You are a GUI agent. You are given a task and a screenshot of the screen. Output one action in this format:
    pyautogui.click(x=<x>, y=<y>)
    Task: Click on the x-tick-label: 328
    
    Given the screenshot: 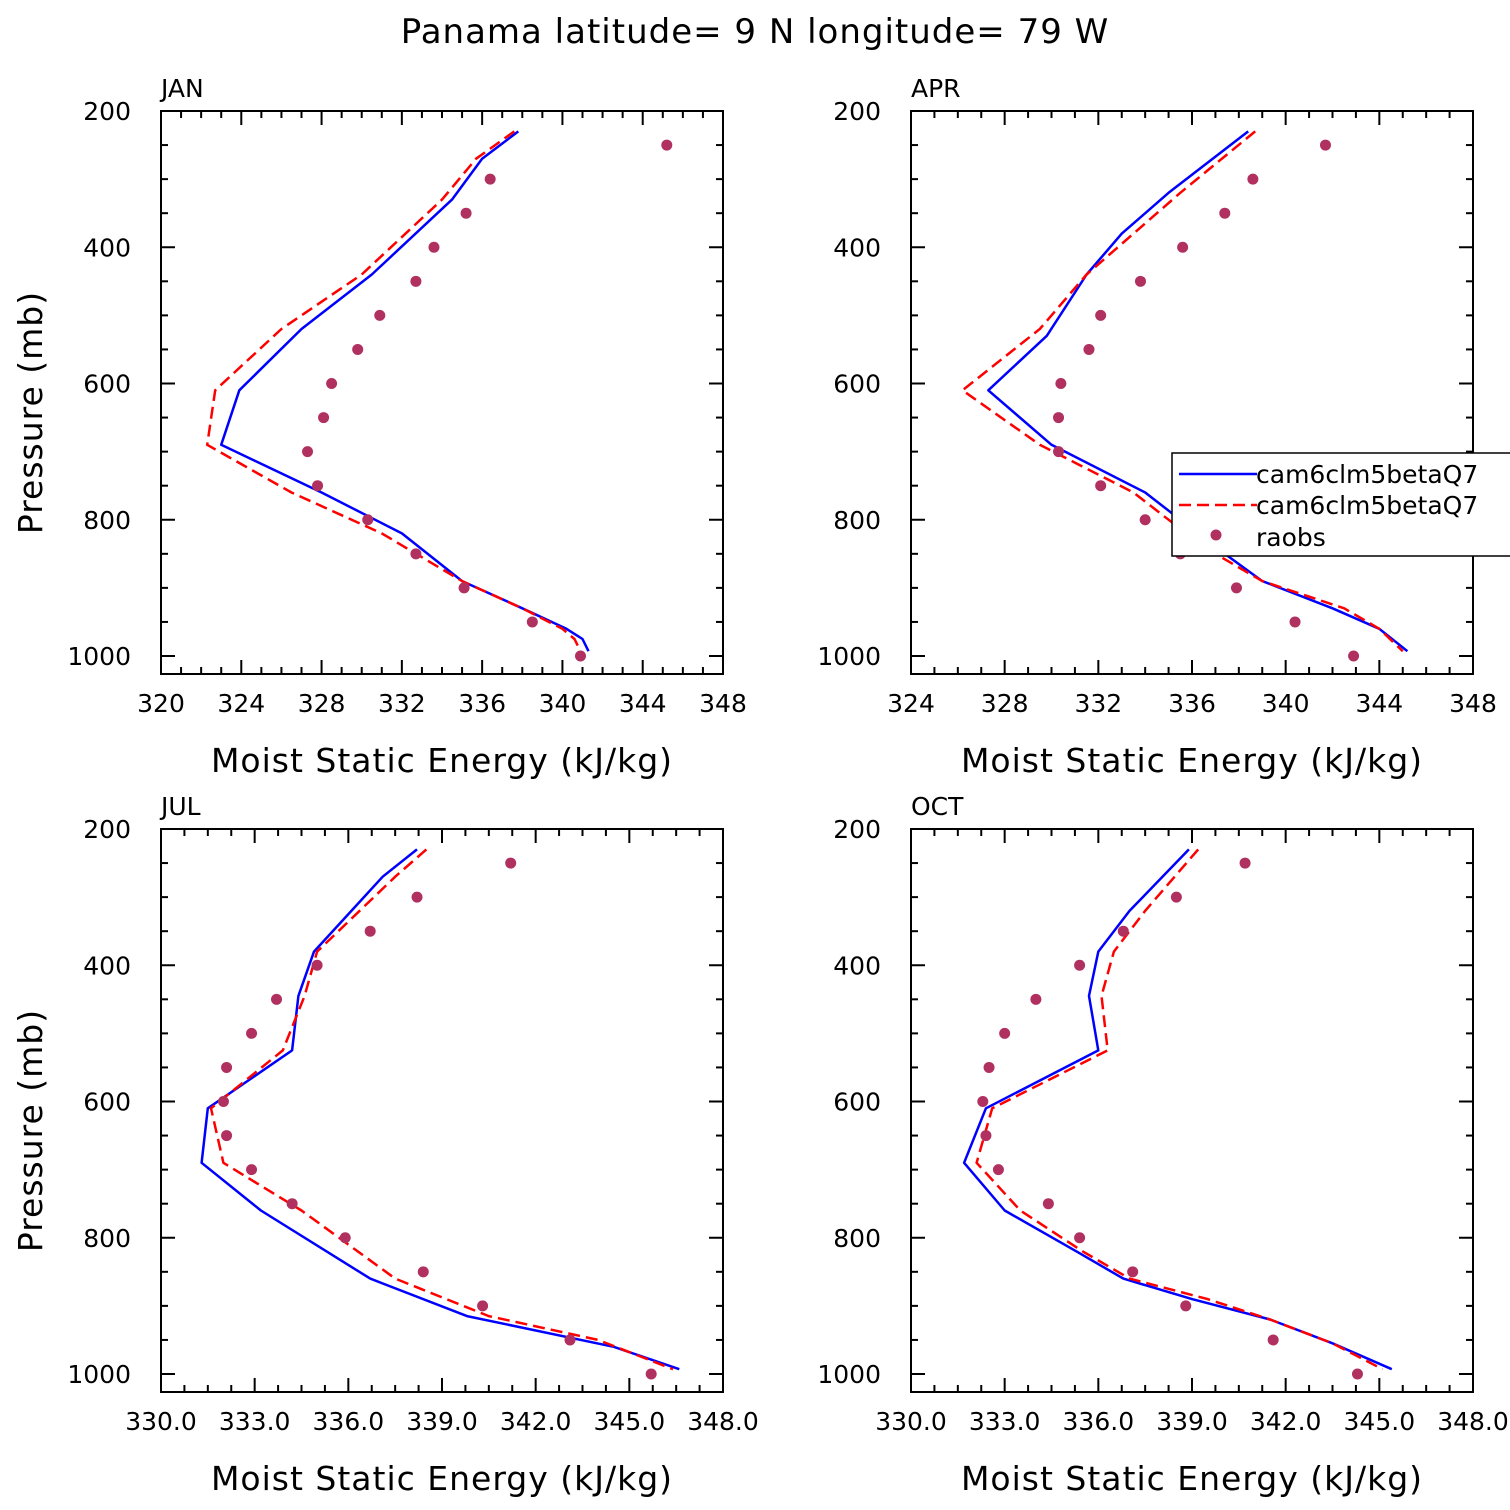 What is the action you would take?
    pyautogui.click(x=322, y=703)
    